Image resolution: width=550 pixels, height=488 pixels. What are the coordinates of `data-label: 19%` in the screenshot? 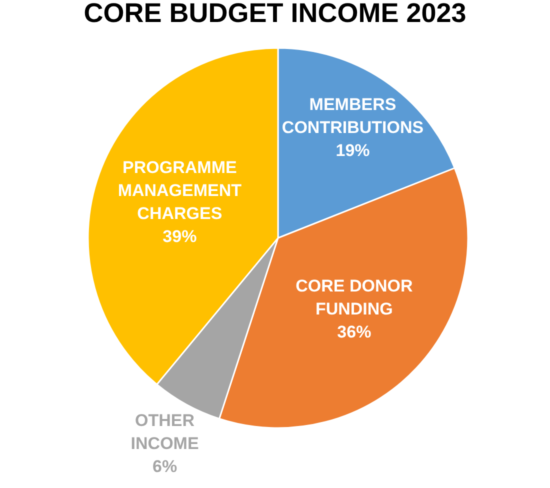 It's located at (353, 150).